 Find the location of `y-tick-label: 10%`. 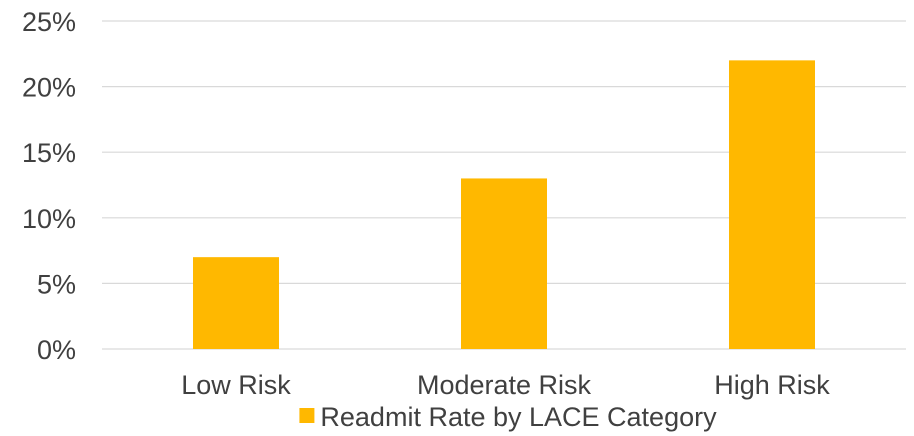

y-tick-label: 10% is located at coordinates (49, 219).